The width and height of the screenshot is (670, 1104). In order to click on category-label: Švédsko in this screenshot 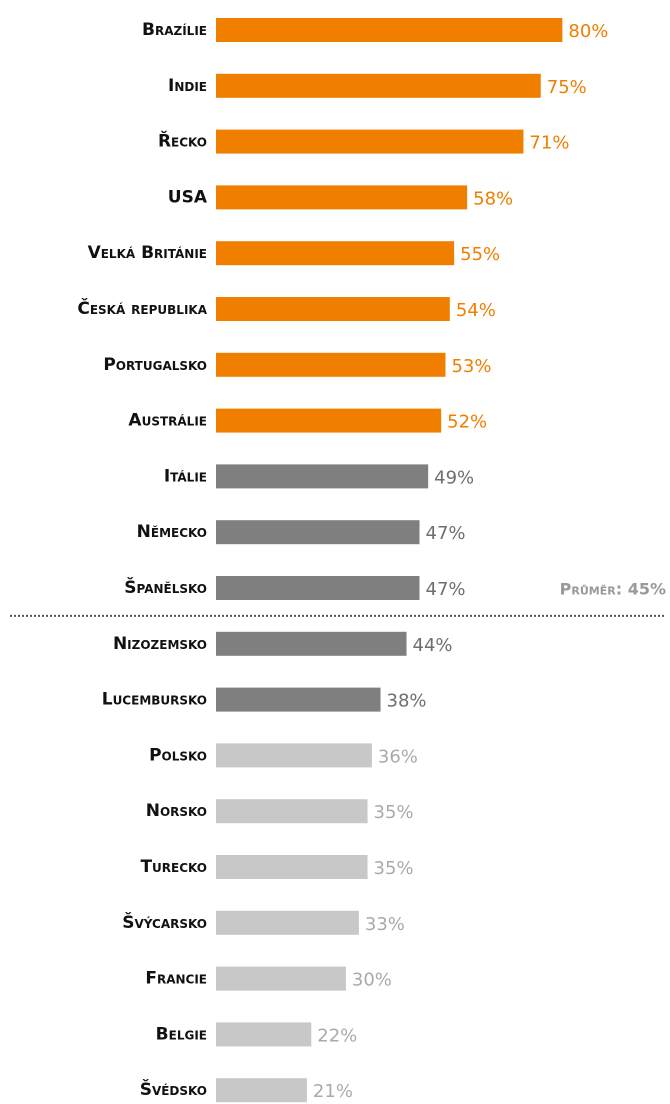, I will do `click(173, 1089)`.